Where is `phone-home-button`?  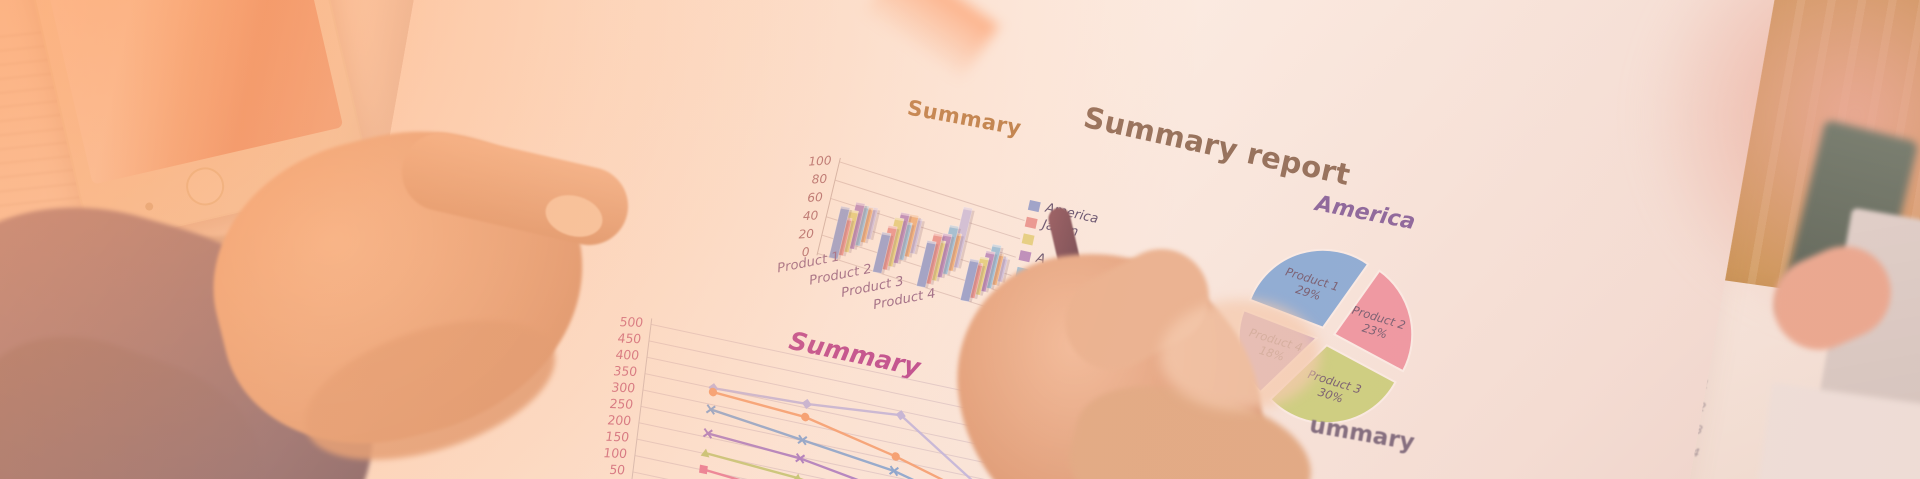
phone-home-button is located at coordinates (205, 186).